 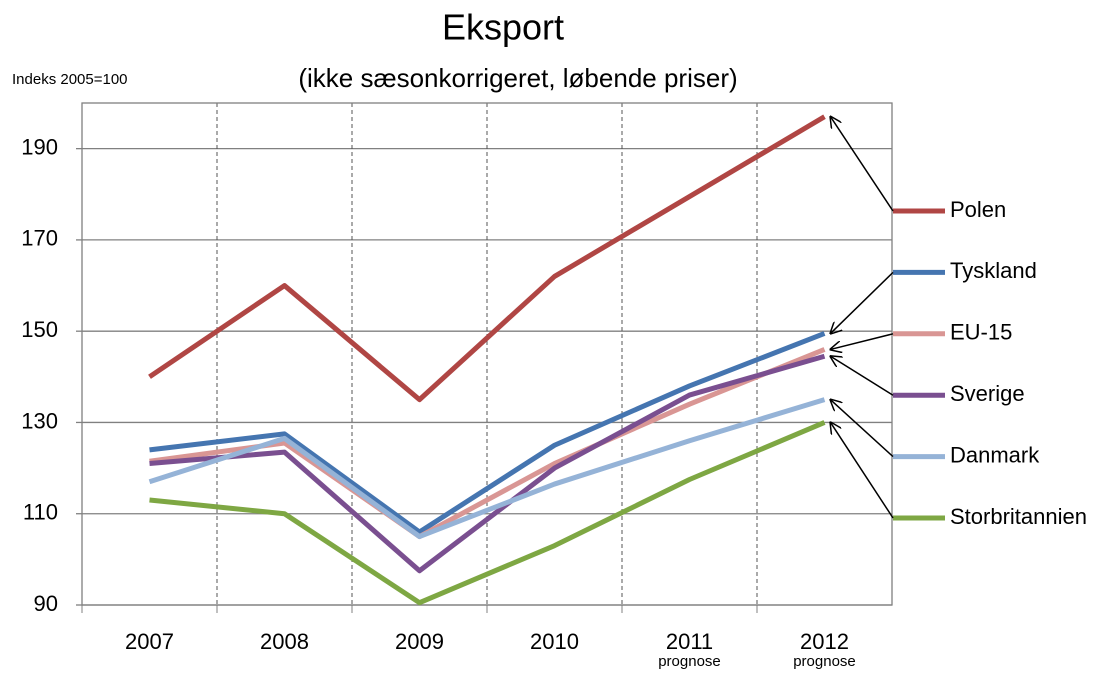 I want to click on legend-label: Tyskland, so click(x=993, y=270).